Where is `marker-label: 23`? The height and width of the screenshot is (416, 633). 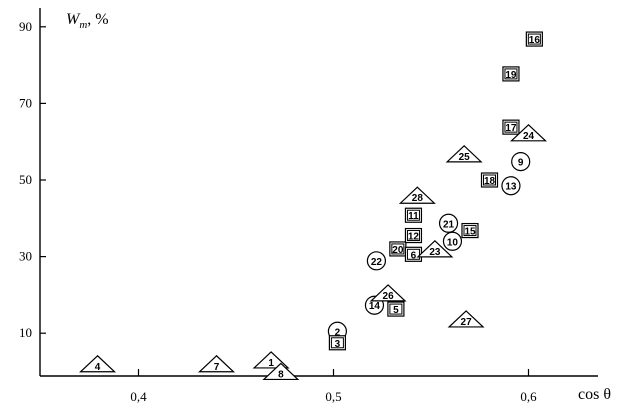
marker-label: 23 is located at coordinates (435, 252).